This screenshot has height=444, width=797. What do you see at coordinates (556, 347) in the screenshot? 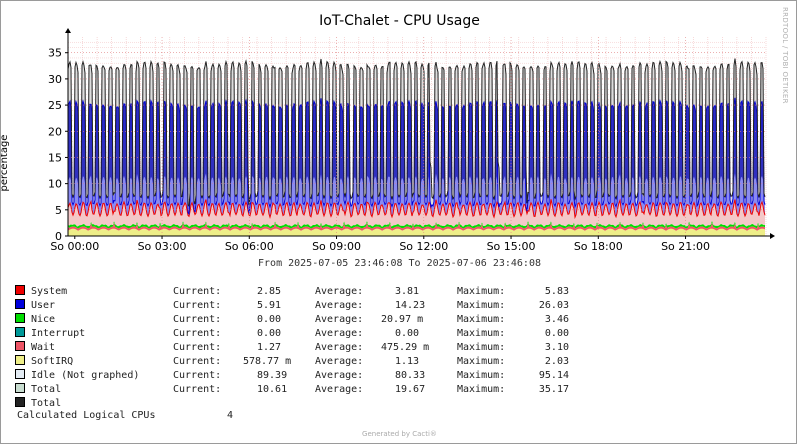
I see `legend-maximum-value: 3.10` at bounding box center [556, 347].